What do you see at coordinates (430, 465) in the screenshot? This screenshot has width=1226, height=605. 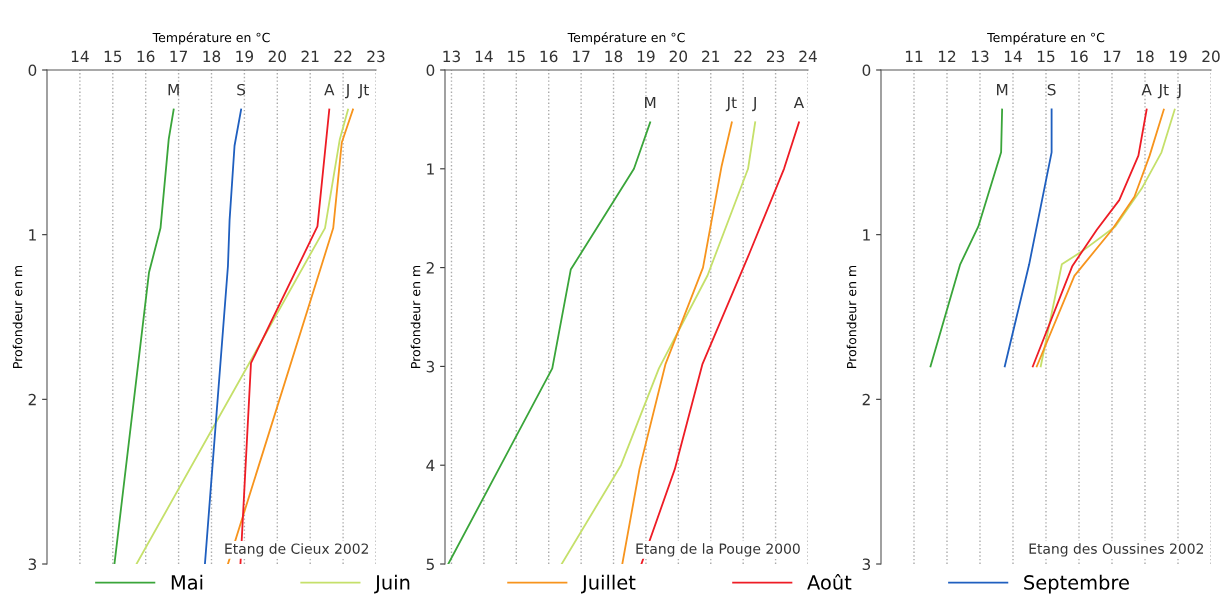 I see `y-tick-label: 4` at bounding box center [430, 465].